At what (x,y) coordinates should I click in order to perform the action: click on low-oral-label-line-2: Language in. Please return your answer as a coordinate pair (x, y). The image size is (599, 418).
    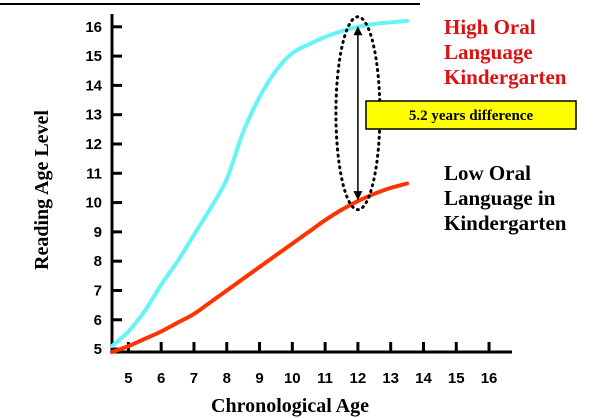
    Looking at the image, I should click on (500, 198).